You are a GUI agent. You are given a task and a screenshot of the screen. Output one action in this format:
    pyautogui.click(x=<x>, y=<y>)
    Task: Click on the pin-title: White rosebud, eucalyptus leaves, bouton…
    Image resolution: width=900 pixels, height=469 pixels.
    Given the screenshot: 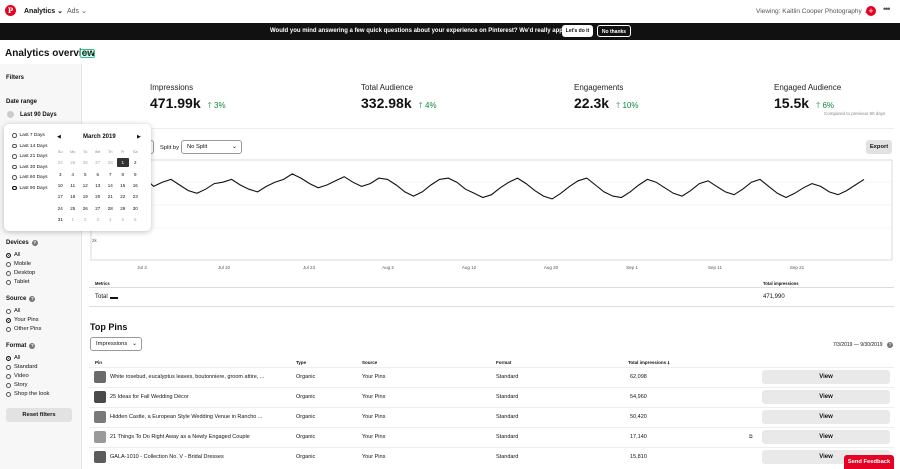 What is the action you would take?
    pyautogui.click(x=187, y=377)
    